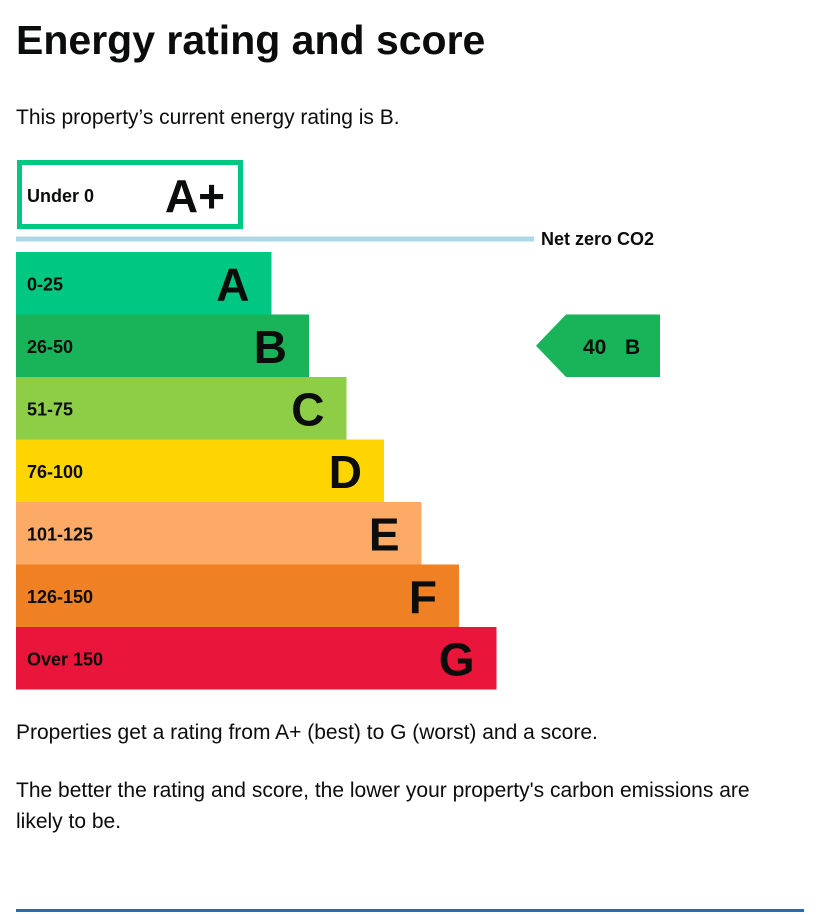  Describe the element at coordinates (195, 196) in the screenshot. I see `band-aplus-letter: A+` at that location.